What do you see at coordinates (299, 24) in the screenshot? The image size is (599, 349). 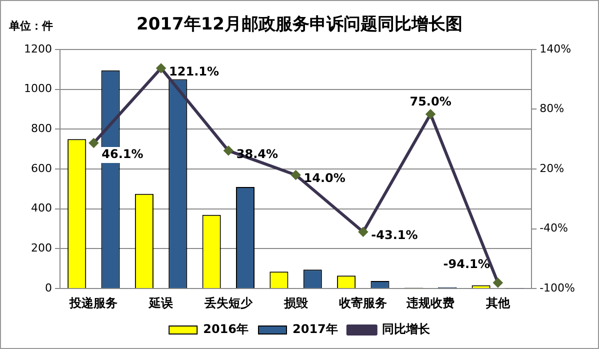 I see `chart-title: 2017年12月邮政服务申诉问题同比增长图` at bounding box center [299, 24].